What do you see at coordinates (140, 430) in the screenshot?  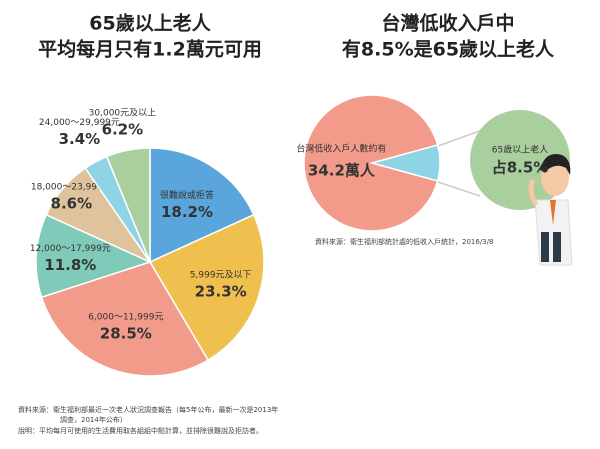 I see `note: 說明：平均每月可使用的生活費用取各組組中點計算，並排除很難說及拒訪者。` at bounding box center [140, 430].